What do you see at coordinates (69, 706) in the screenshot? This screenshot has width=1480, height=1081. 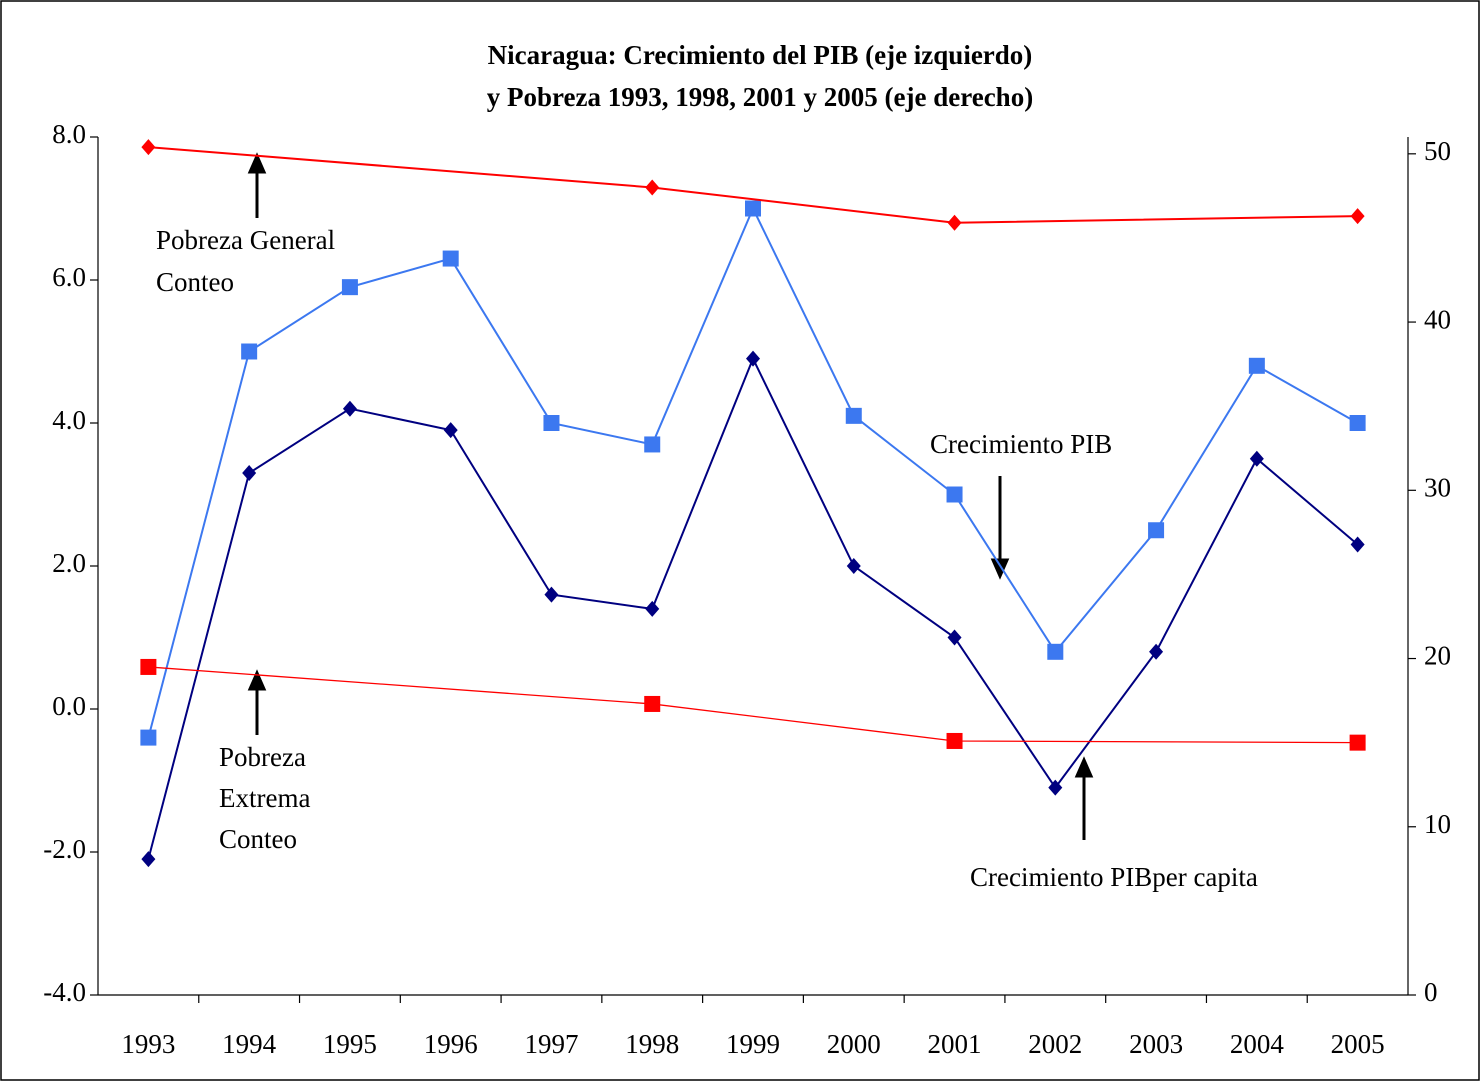 I see `y-tick-label: 0.0` at bounding box center [69, 706].